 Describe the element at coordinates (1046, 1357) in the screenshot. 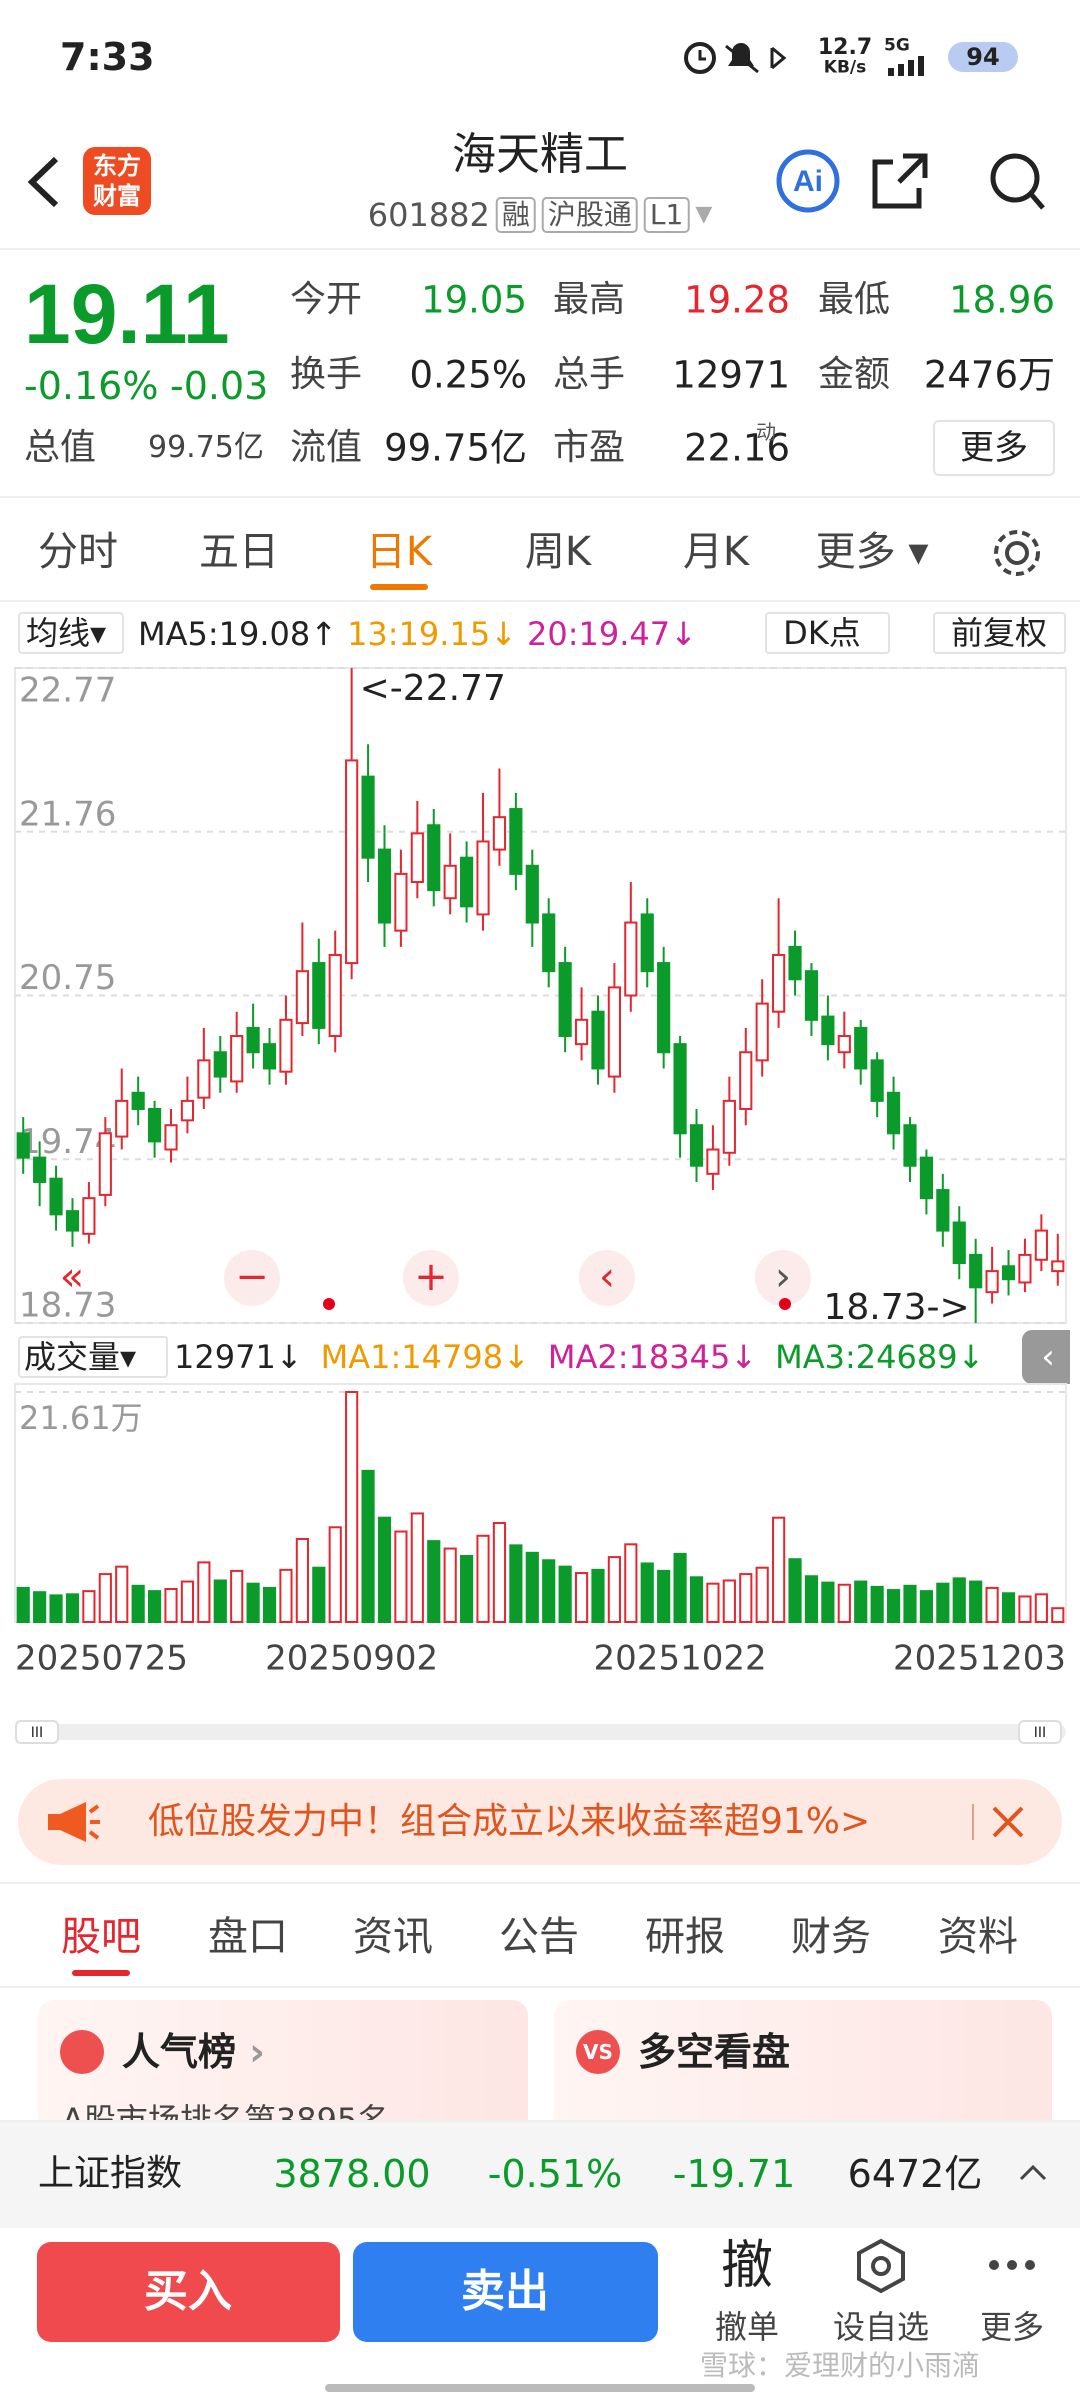

I see `collapse-button` at that location.